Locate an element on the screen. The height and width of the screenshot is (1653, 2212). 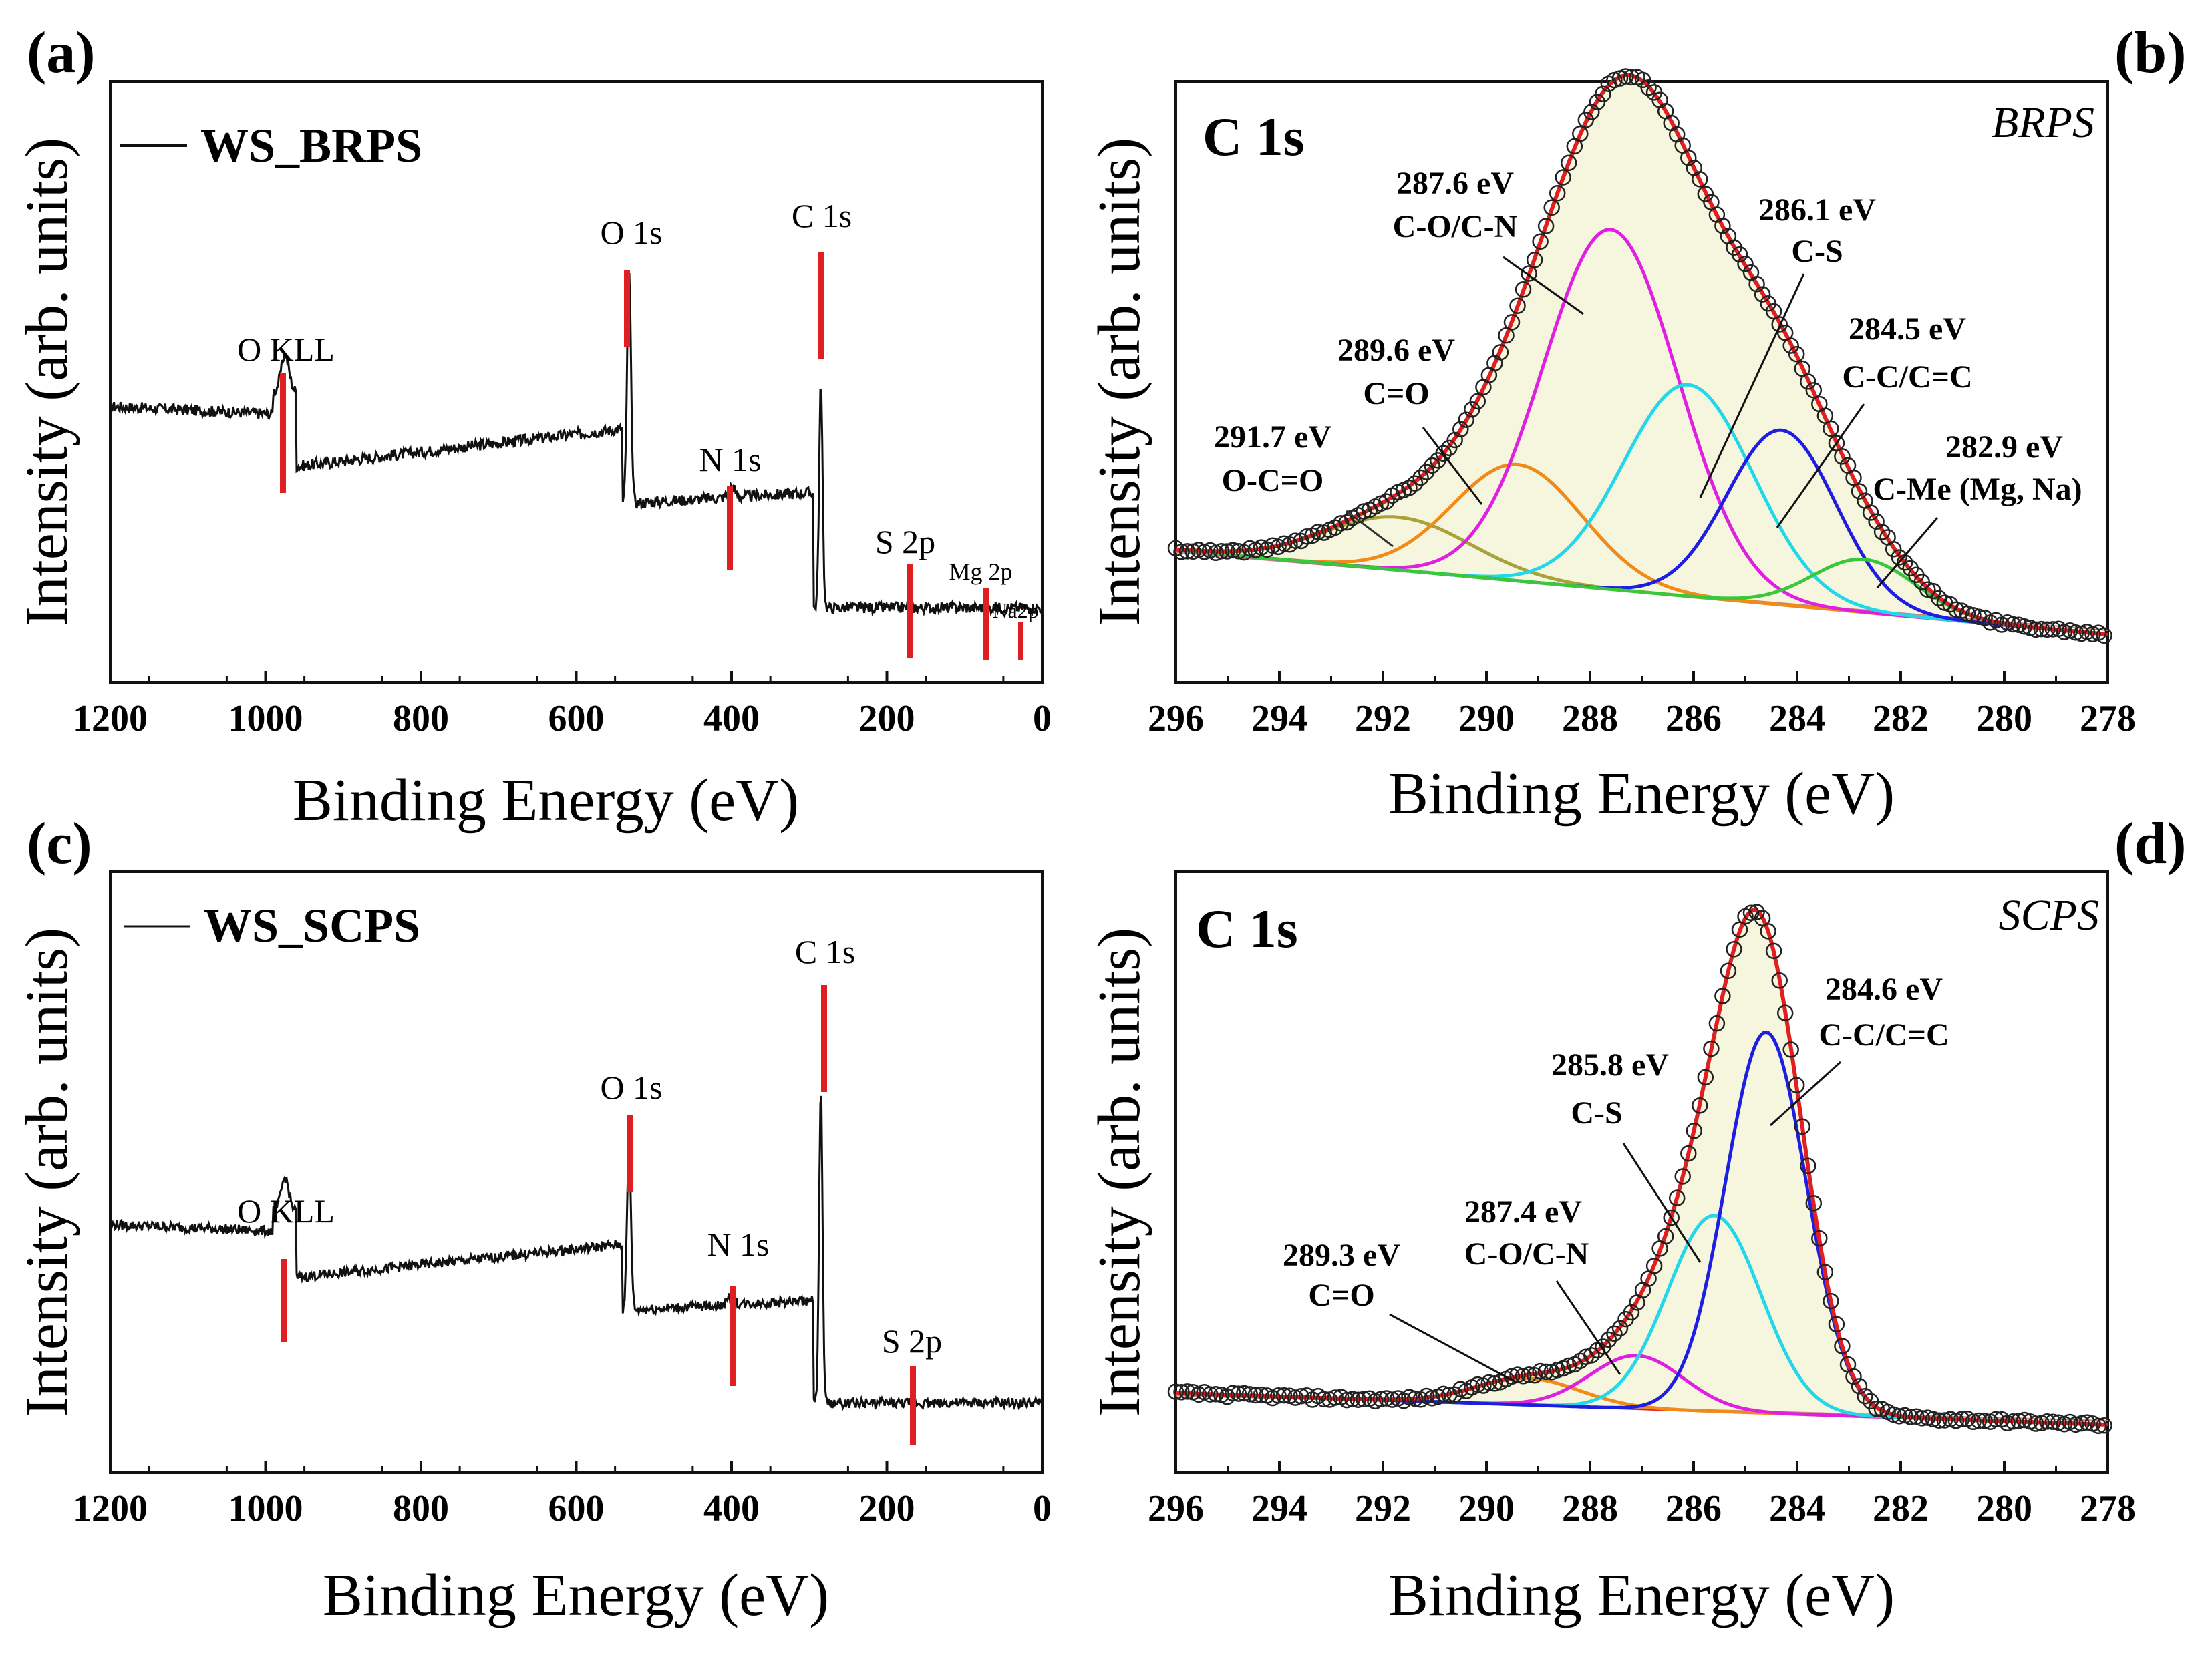
sample-label: BRPS is located at coordinates (2043, 122).